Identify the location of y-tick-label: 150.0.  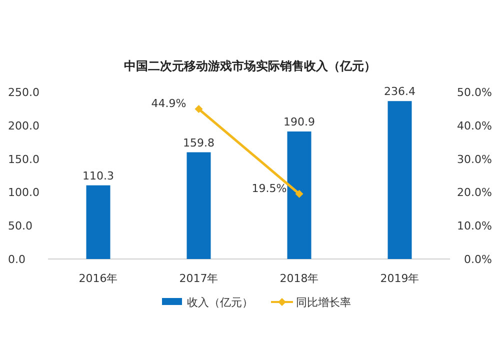
(24, 159).